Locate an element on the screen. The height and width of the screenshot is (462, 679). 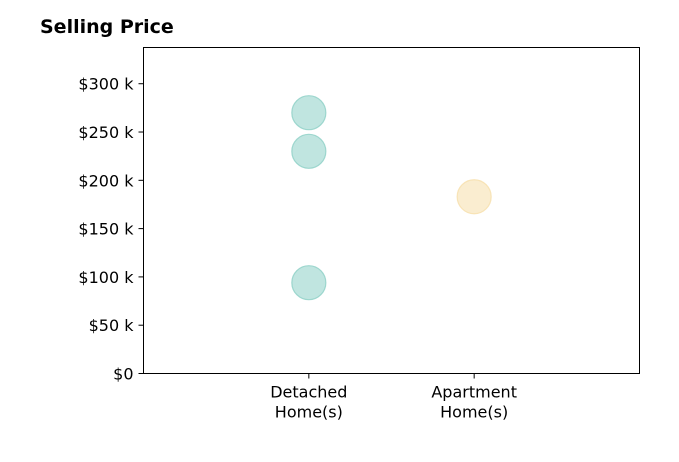
x-tick-label: Apartment is located at coordinates (474, 392).